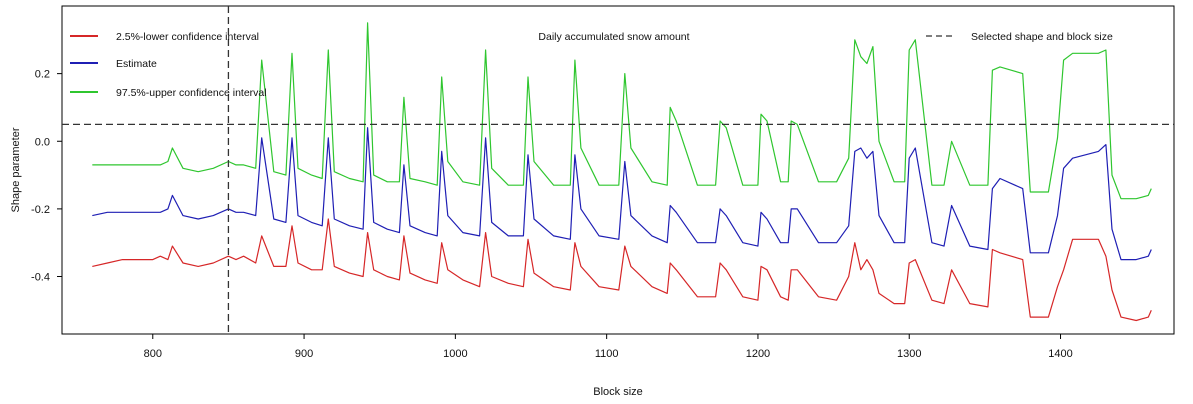 The width and height of the screenshot is (1193, 404). What do you see at coordinates (607, 354) in the screenshot?
I see `x-tick-label: 1100` at bounding box center [607, 354].